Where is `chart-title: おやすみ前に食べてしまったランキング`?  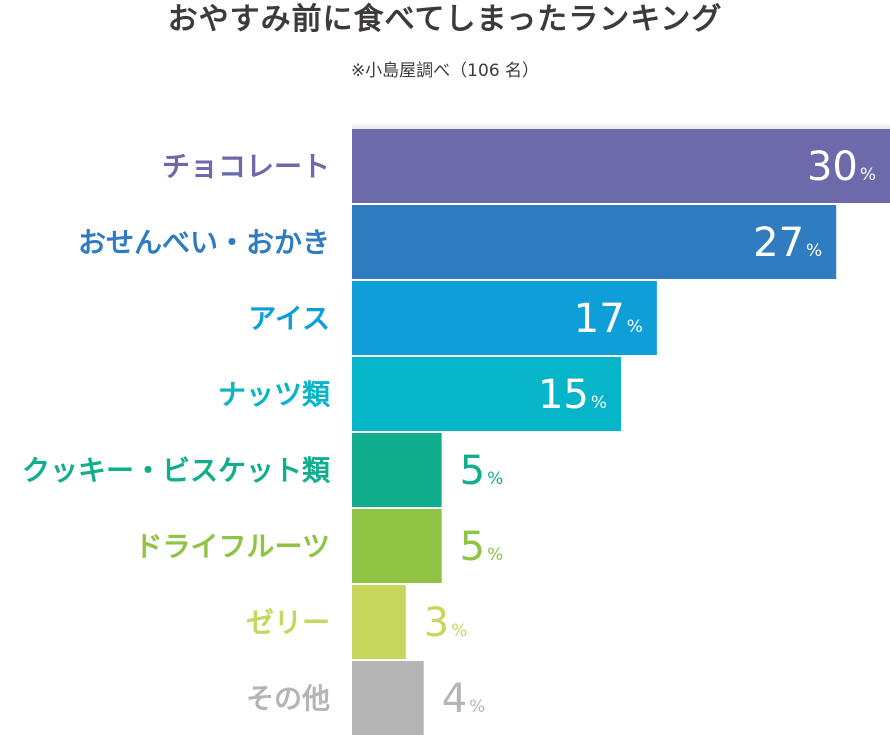
chart-title: おやすみ前に食べてしまったランキング is located at coordinates (445, 19).